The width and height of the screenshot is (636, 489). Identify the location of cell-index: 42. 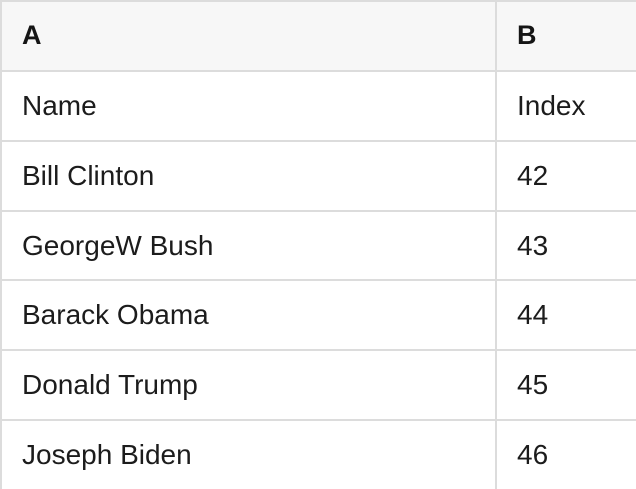
(533, 175).